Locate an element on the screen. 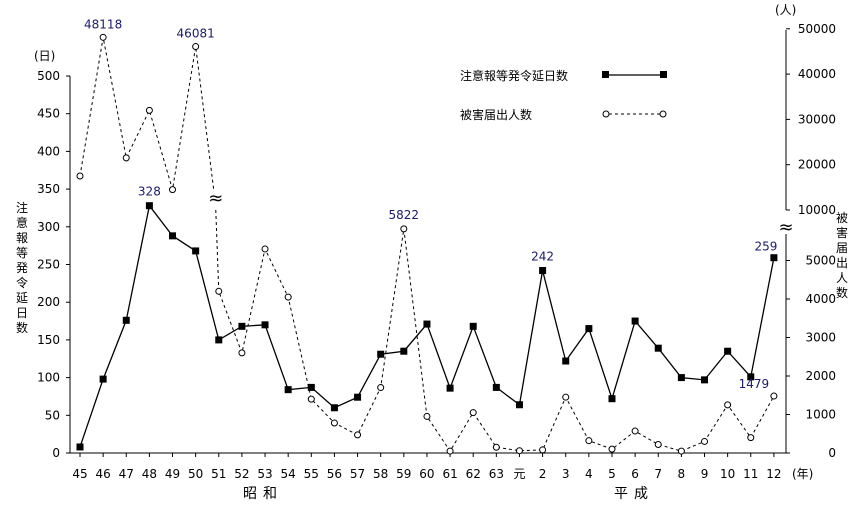 The height and width of the screenshot is (507, 864). x-tick-label: 12 is located at coordinates (773, 474).